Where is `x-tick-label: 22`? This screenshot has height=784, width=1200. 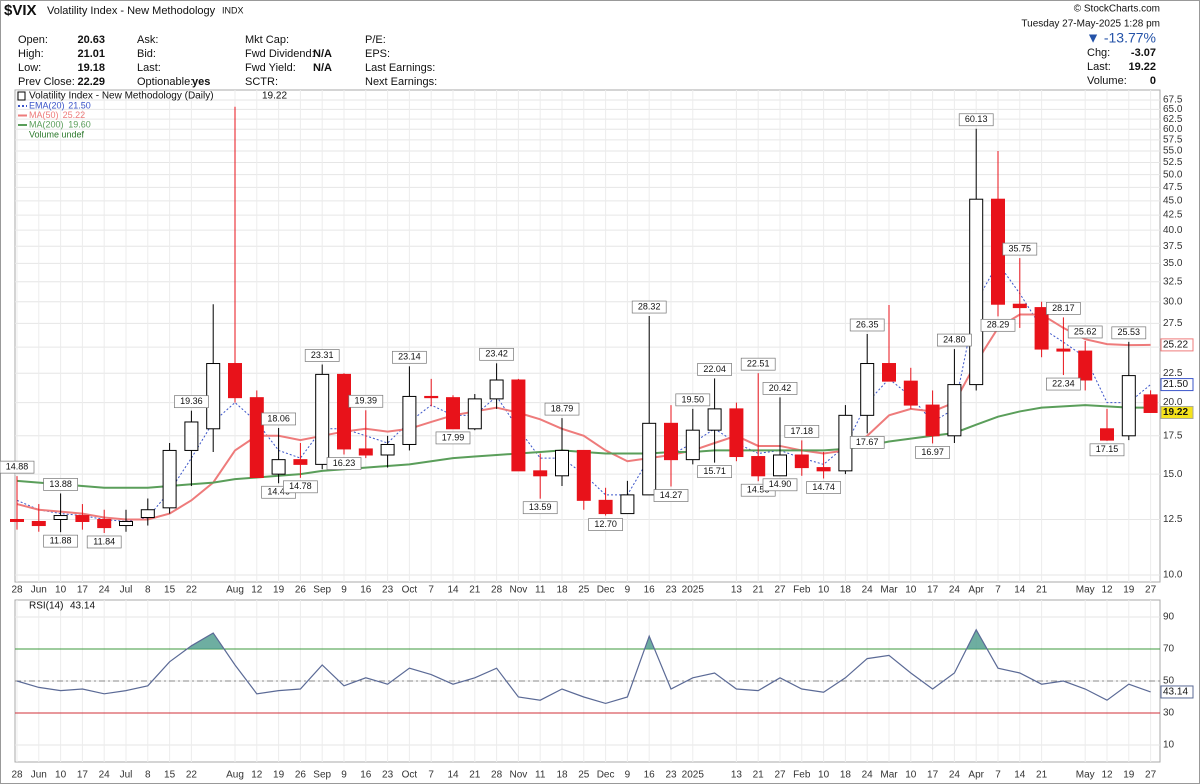 x-tick-label: 22 is located at coordinates (192, 775).